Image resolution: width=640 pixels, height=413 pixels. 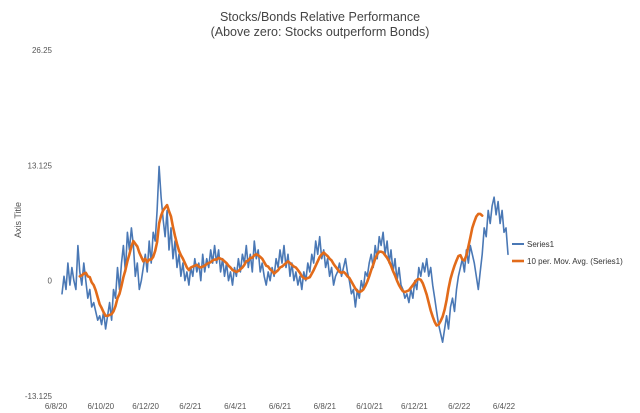 What do you see at coordinates (39, 223) in the screenshot?
I see `y-axis-ticks: 26.25 13.125 0 -13.125` at bounding box center [39, 223].